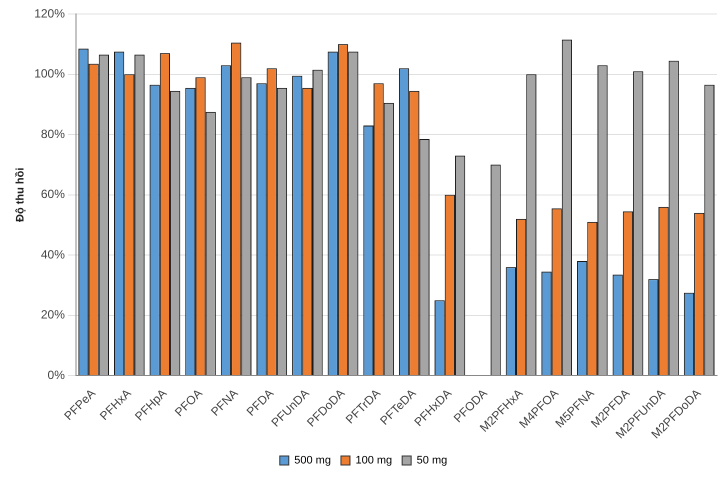  I want to click on y-tick-label: 100%, so click(50, 73).